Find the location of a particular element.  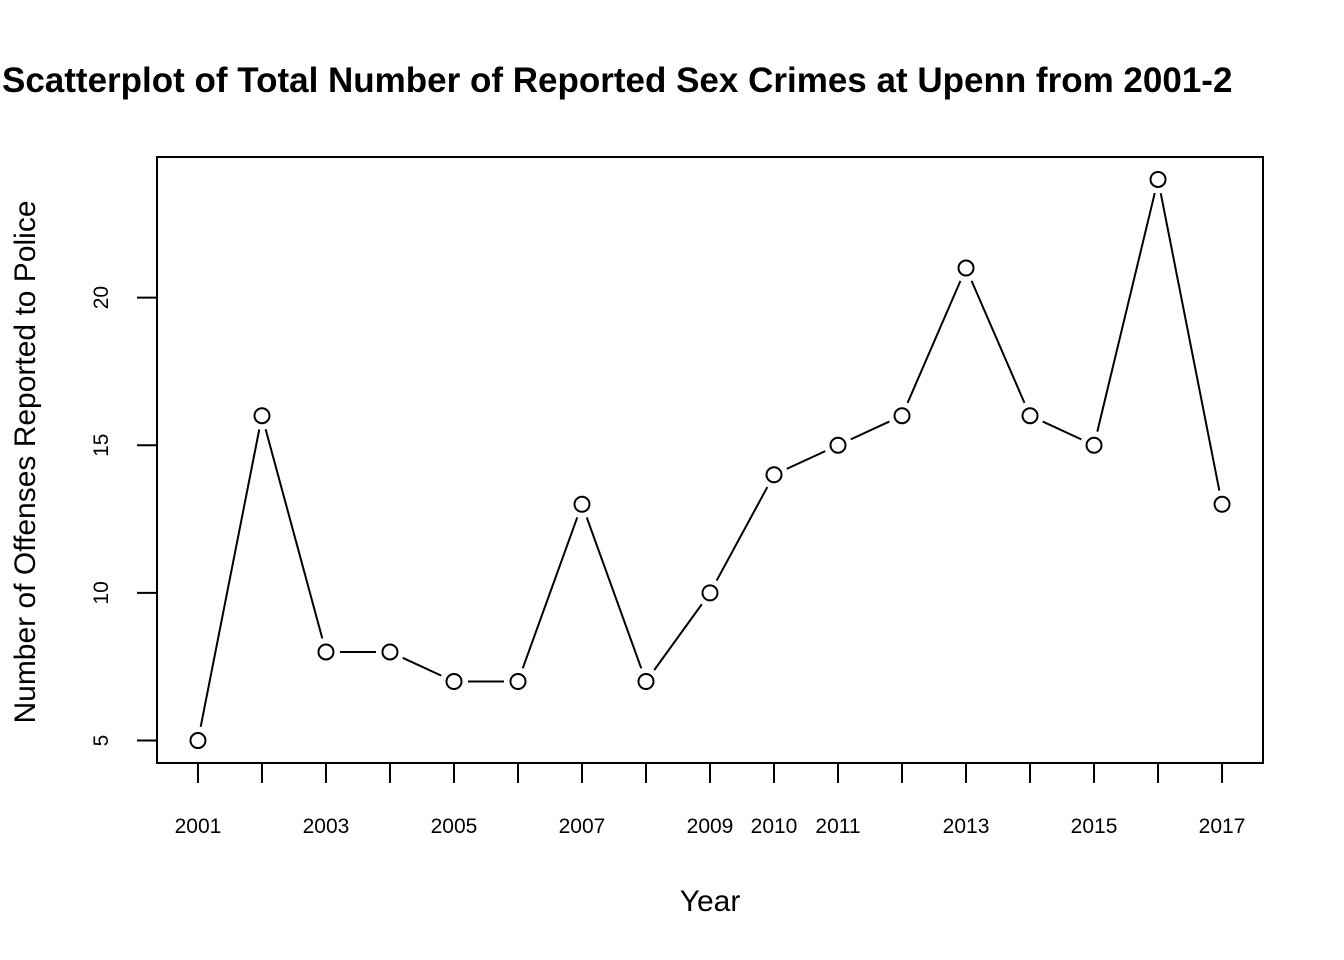

y-axis: 5 10 15 20 is located at coordinates (123, 516).